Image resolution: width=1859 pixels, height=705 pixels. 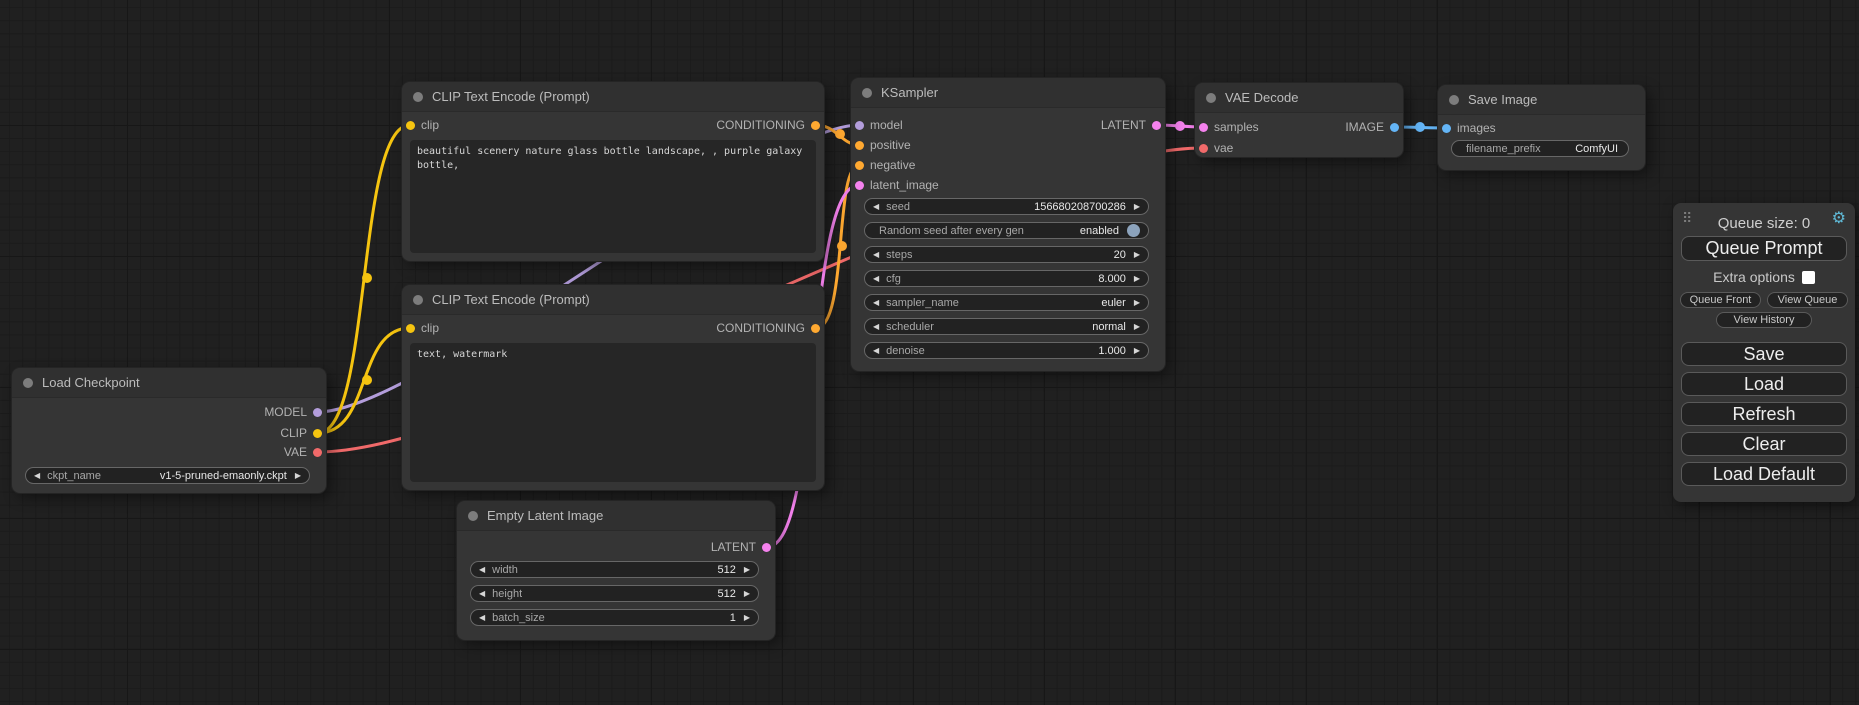 I want to click on settings-gear-icon: ⚙, so click(x=1838, y=218).